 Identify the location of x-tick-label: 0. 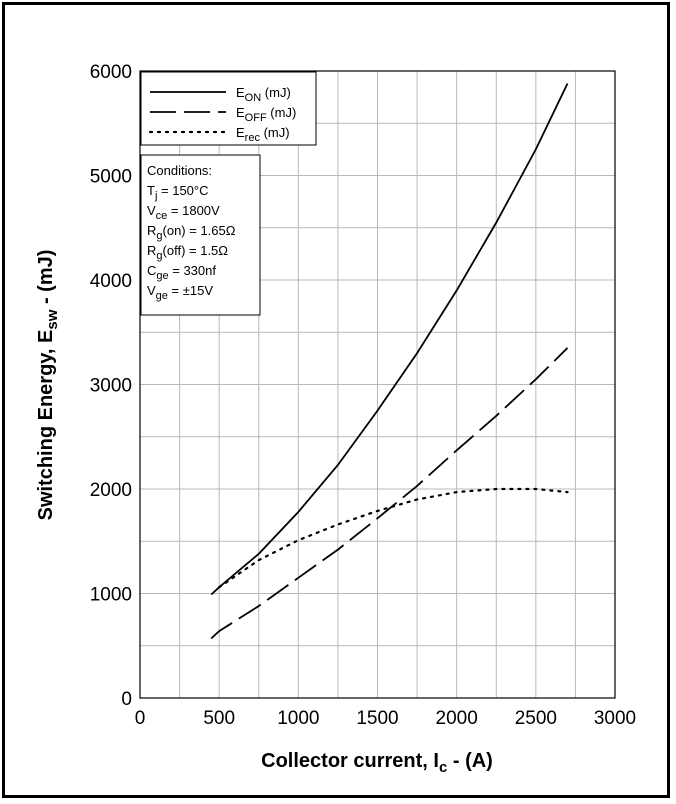
(140, 718).